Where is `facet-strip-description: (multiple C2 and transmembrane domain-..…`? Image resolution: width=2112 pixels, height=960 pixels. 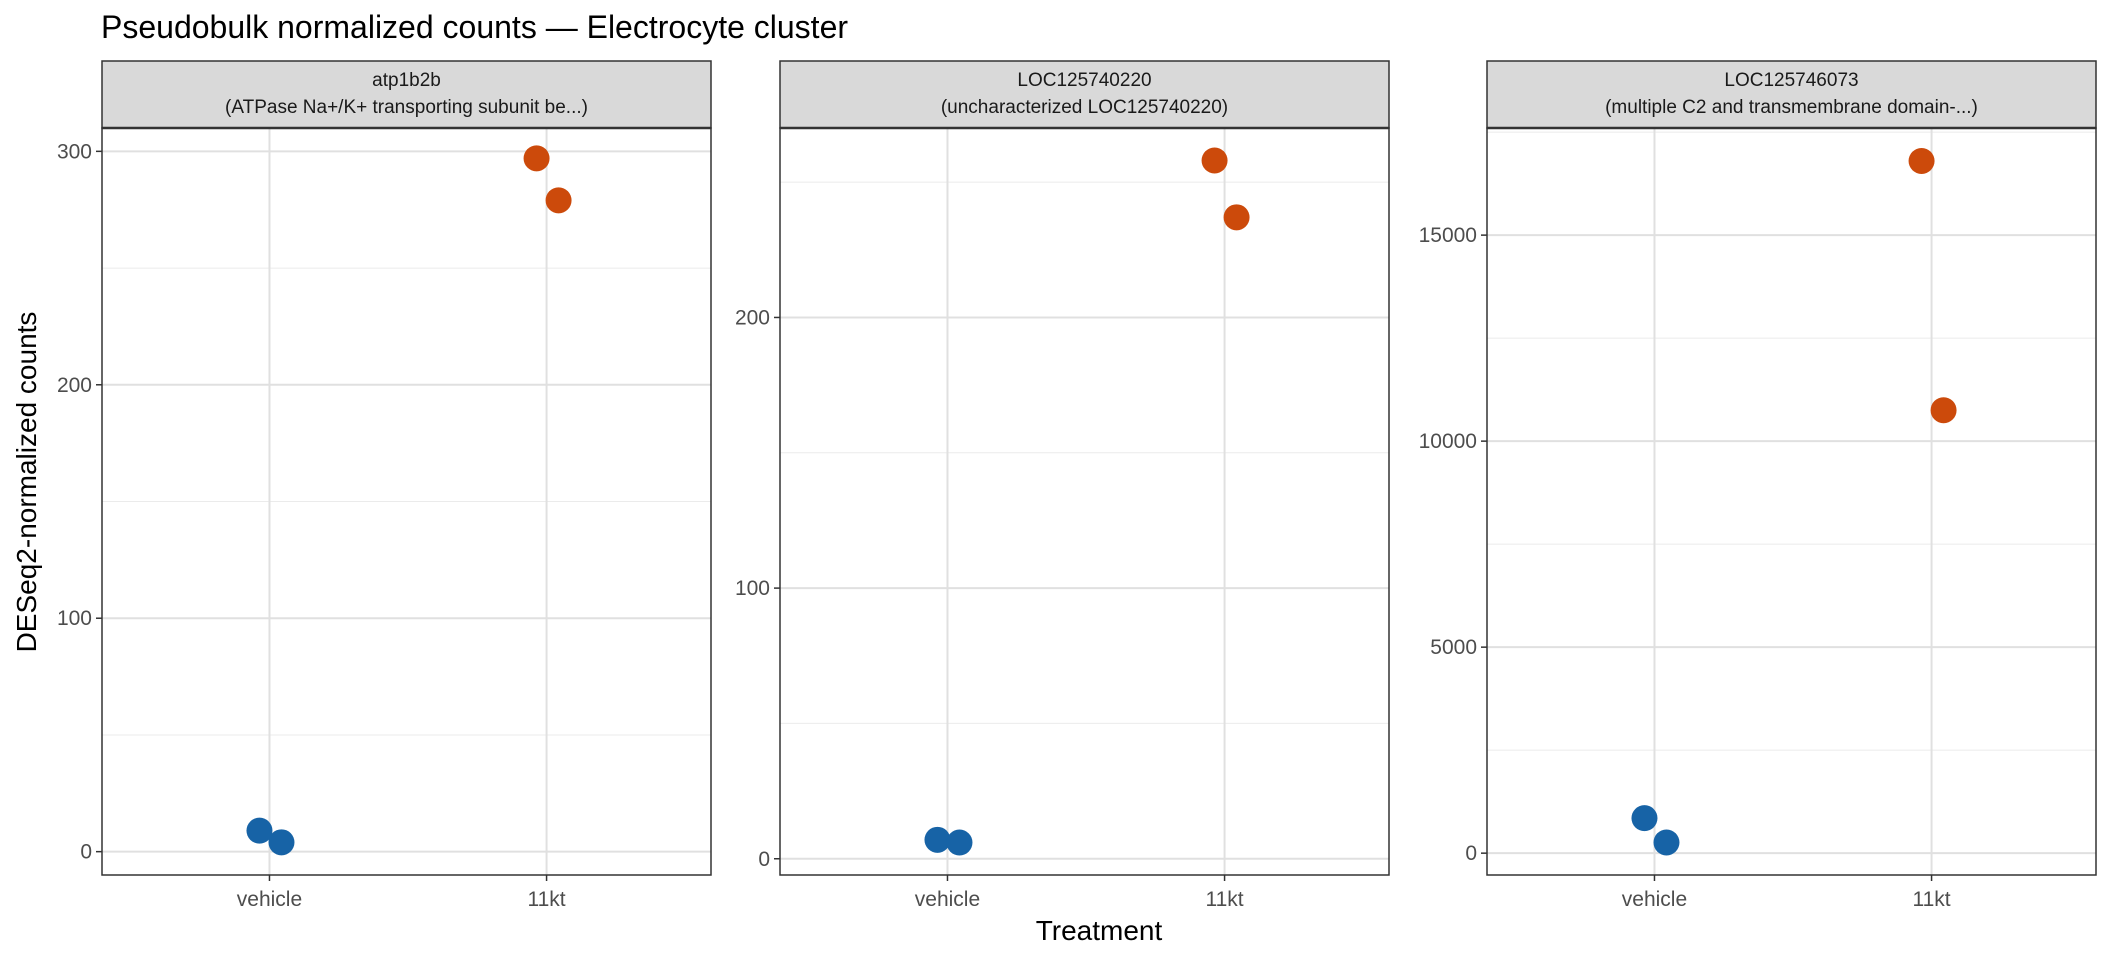
facet-strip-description: (multiple C2 and transmembrane domain-..… is located at coordinates (1791, 107).